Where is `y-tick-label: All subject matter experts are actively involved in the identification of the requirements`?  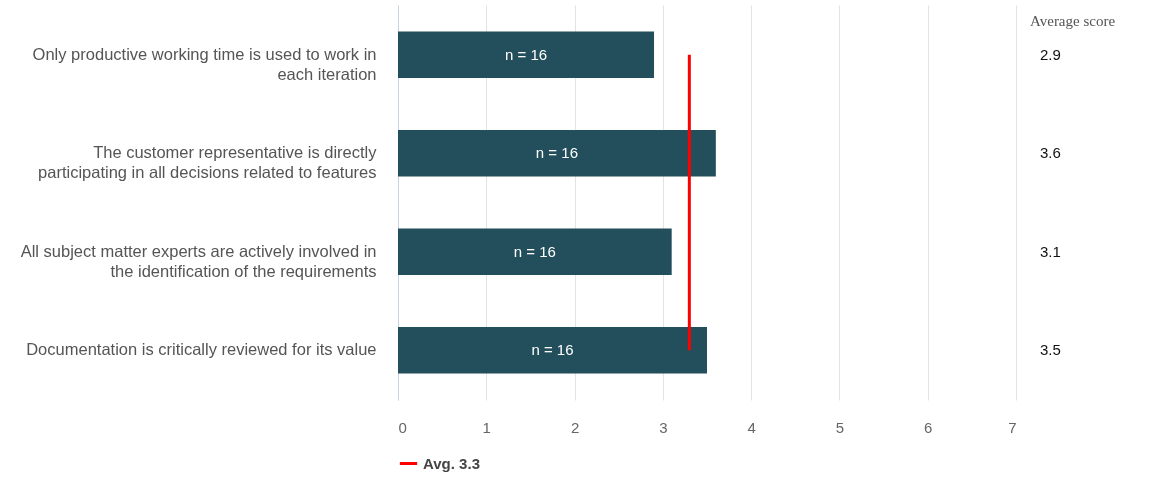
y-tick-label: All subject matter experts are actively involved in the identification of the requirements is located at coordinates (198, 260).